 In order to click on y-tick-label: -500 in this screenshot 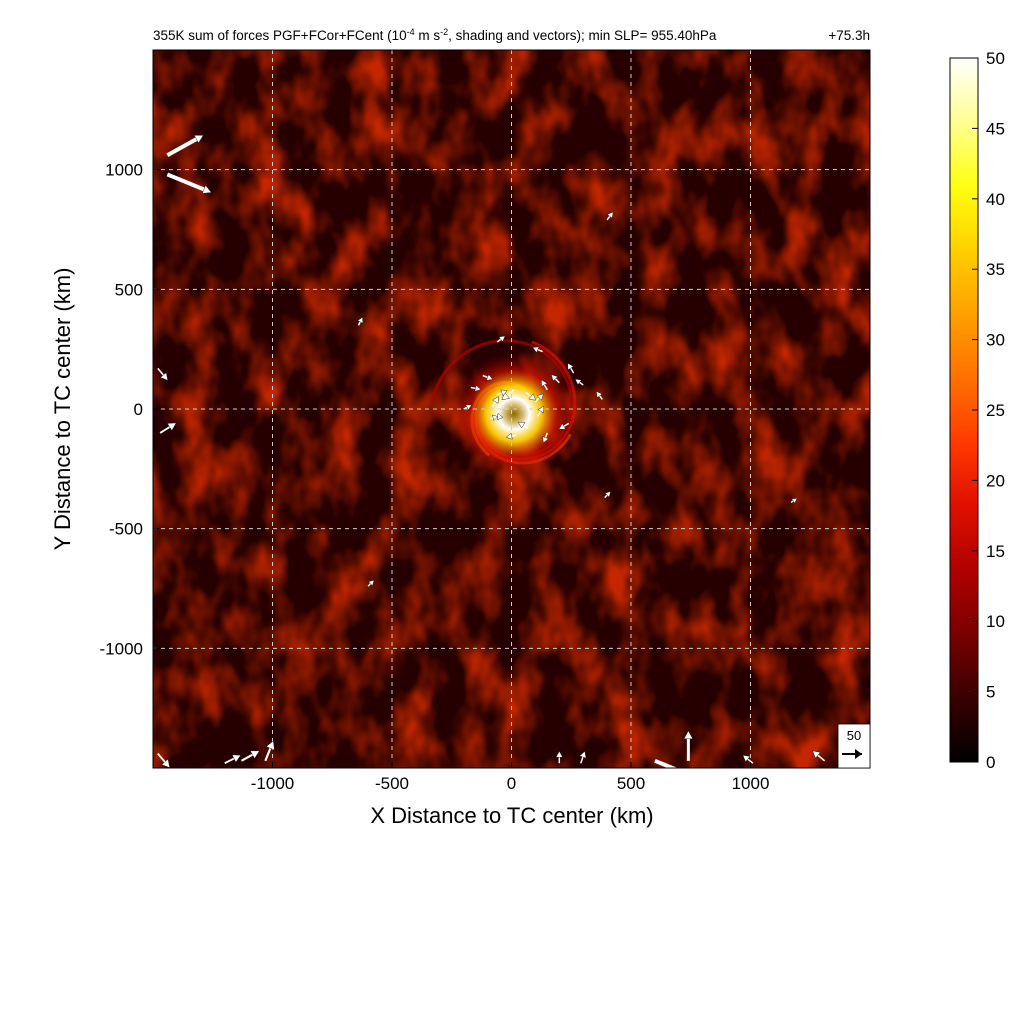, I will do `click(126, 529)`.